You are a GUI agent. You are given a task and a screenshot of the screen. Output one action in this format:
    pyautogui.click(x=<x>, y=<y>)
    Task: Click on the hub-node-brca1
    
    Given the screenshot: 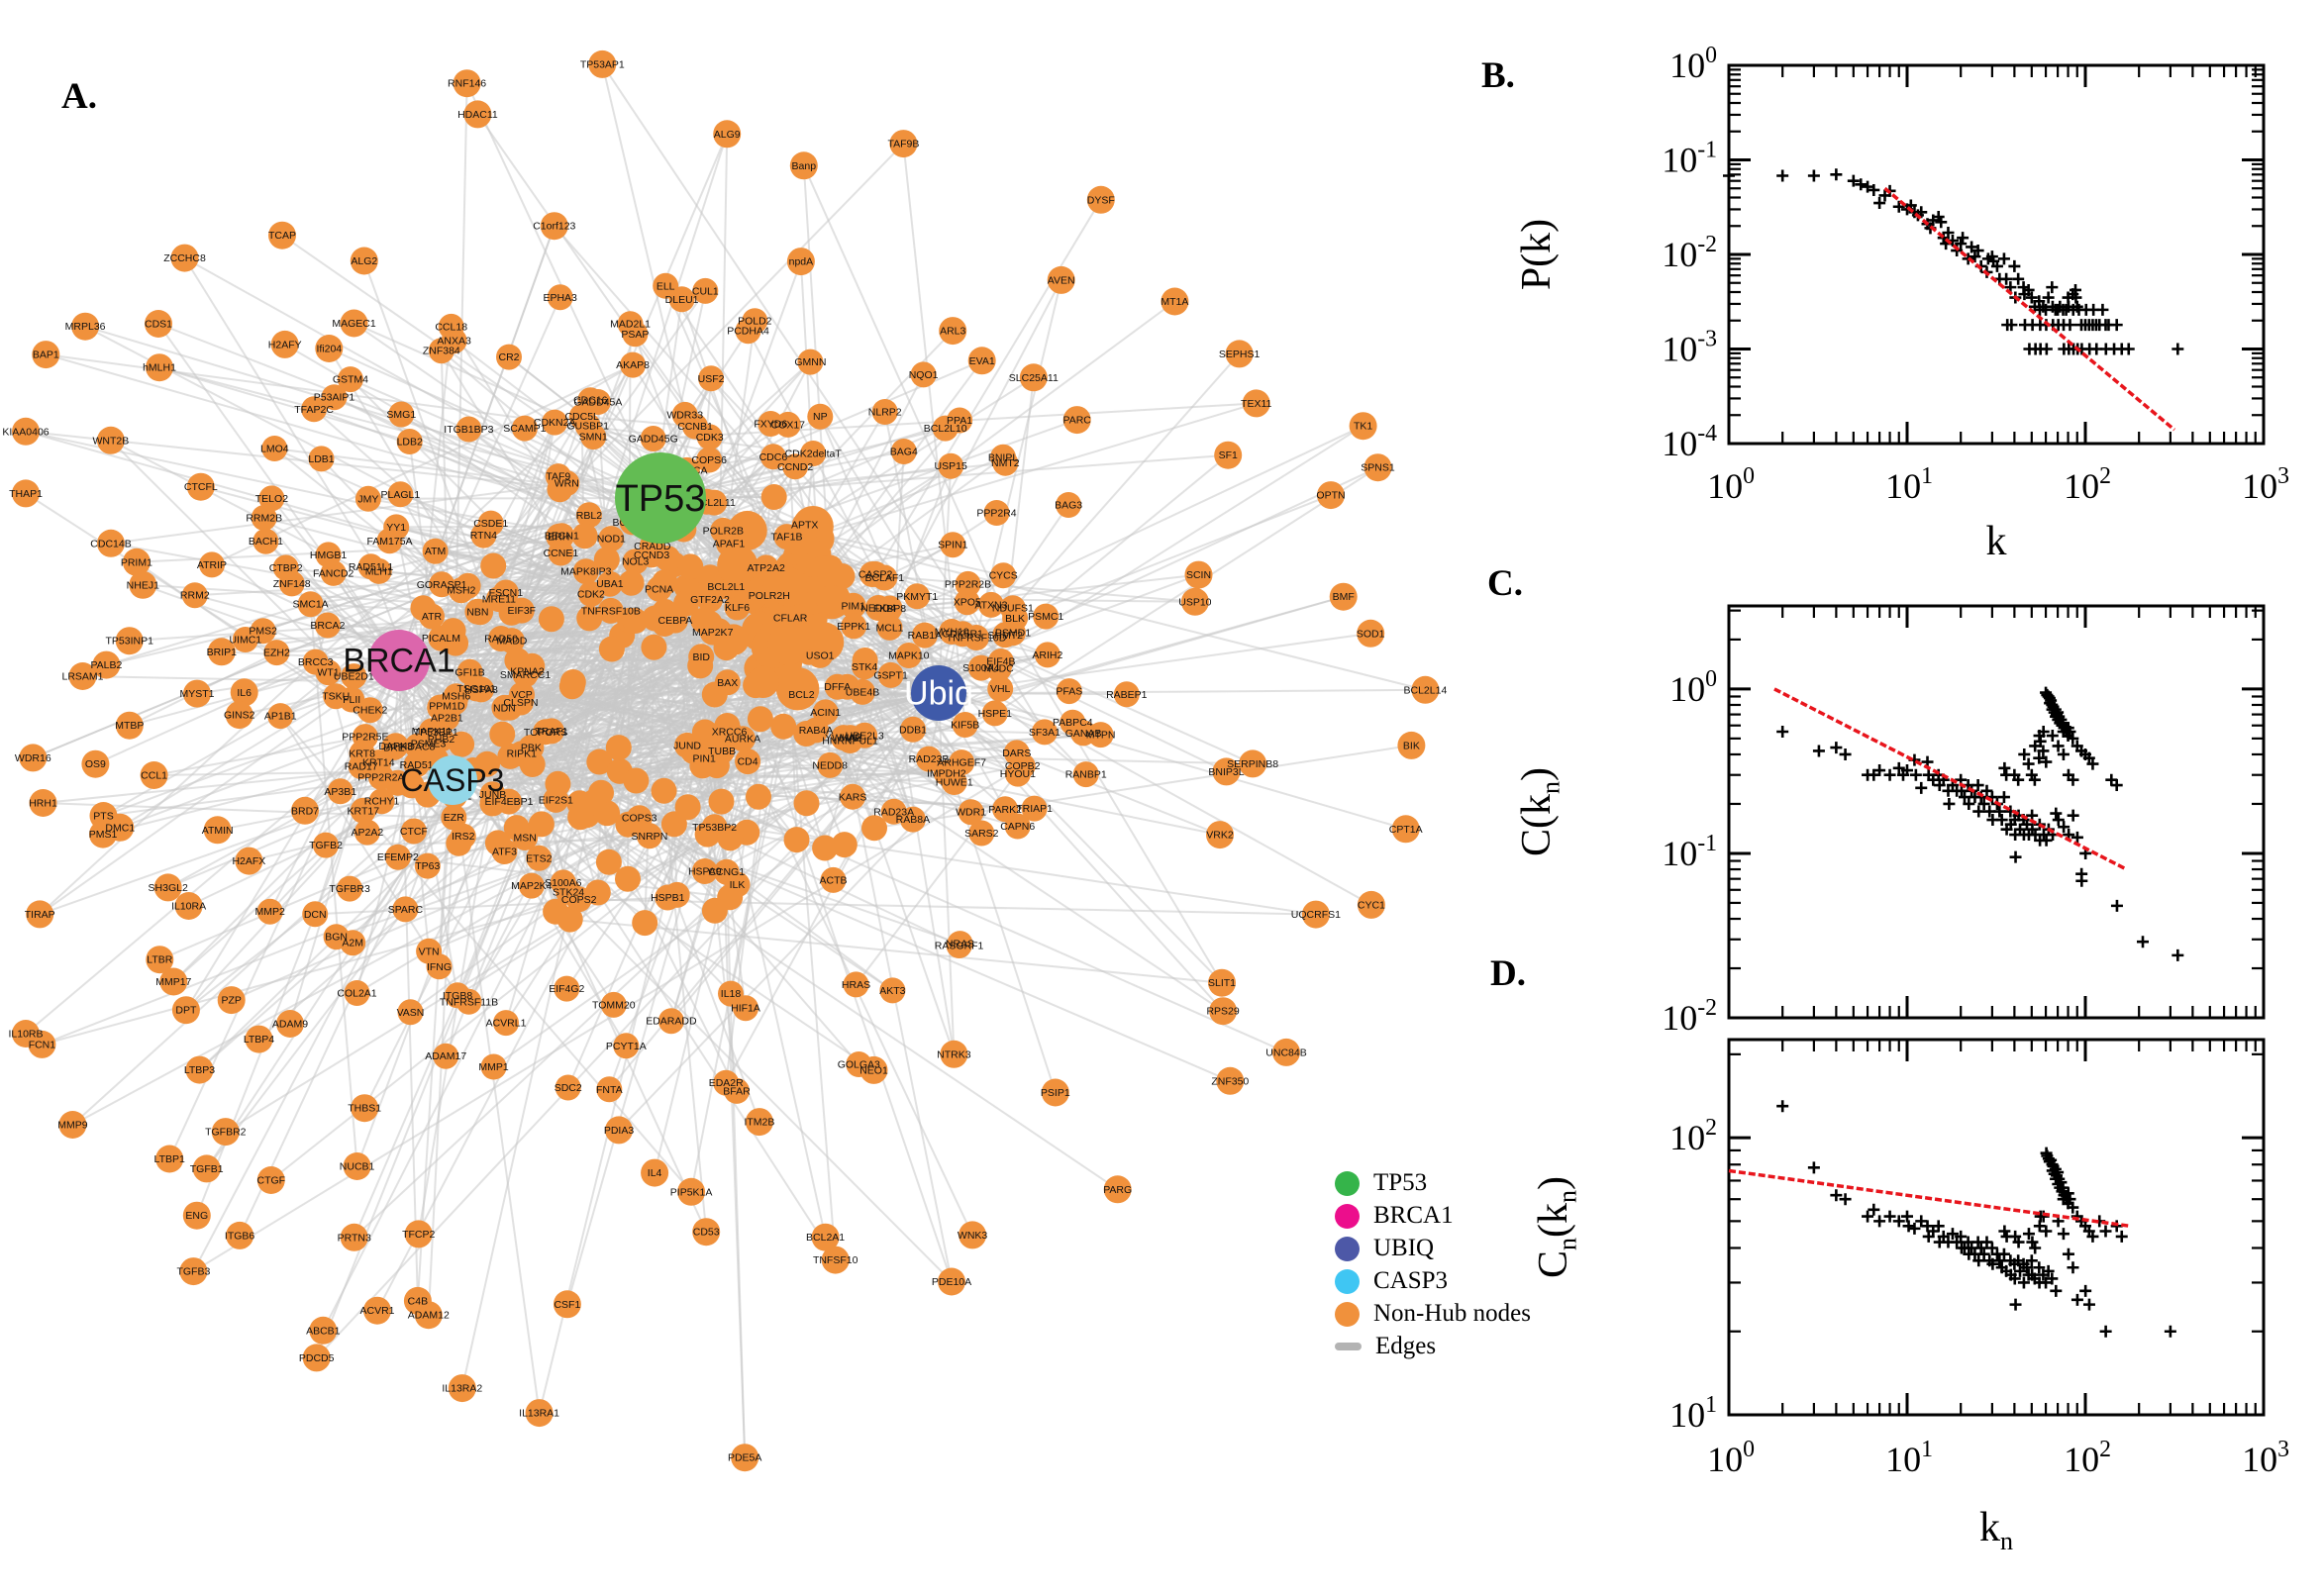 What is the action you would take?
    pyautogui.click(x=399, y=661)
    